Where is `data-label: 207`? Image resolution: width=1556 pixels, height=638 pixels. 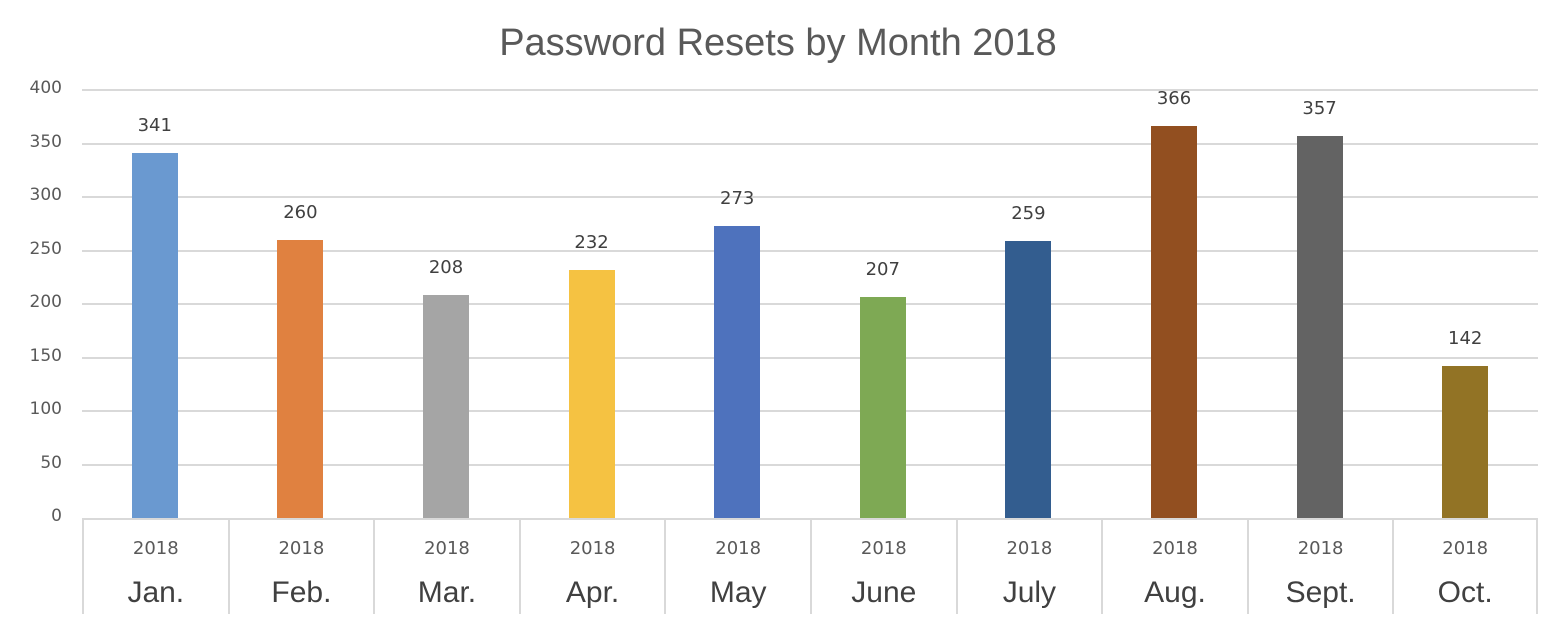 data-label: 207 is located at coordinates (882, 269).